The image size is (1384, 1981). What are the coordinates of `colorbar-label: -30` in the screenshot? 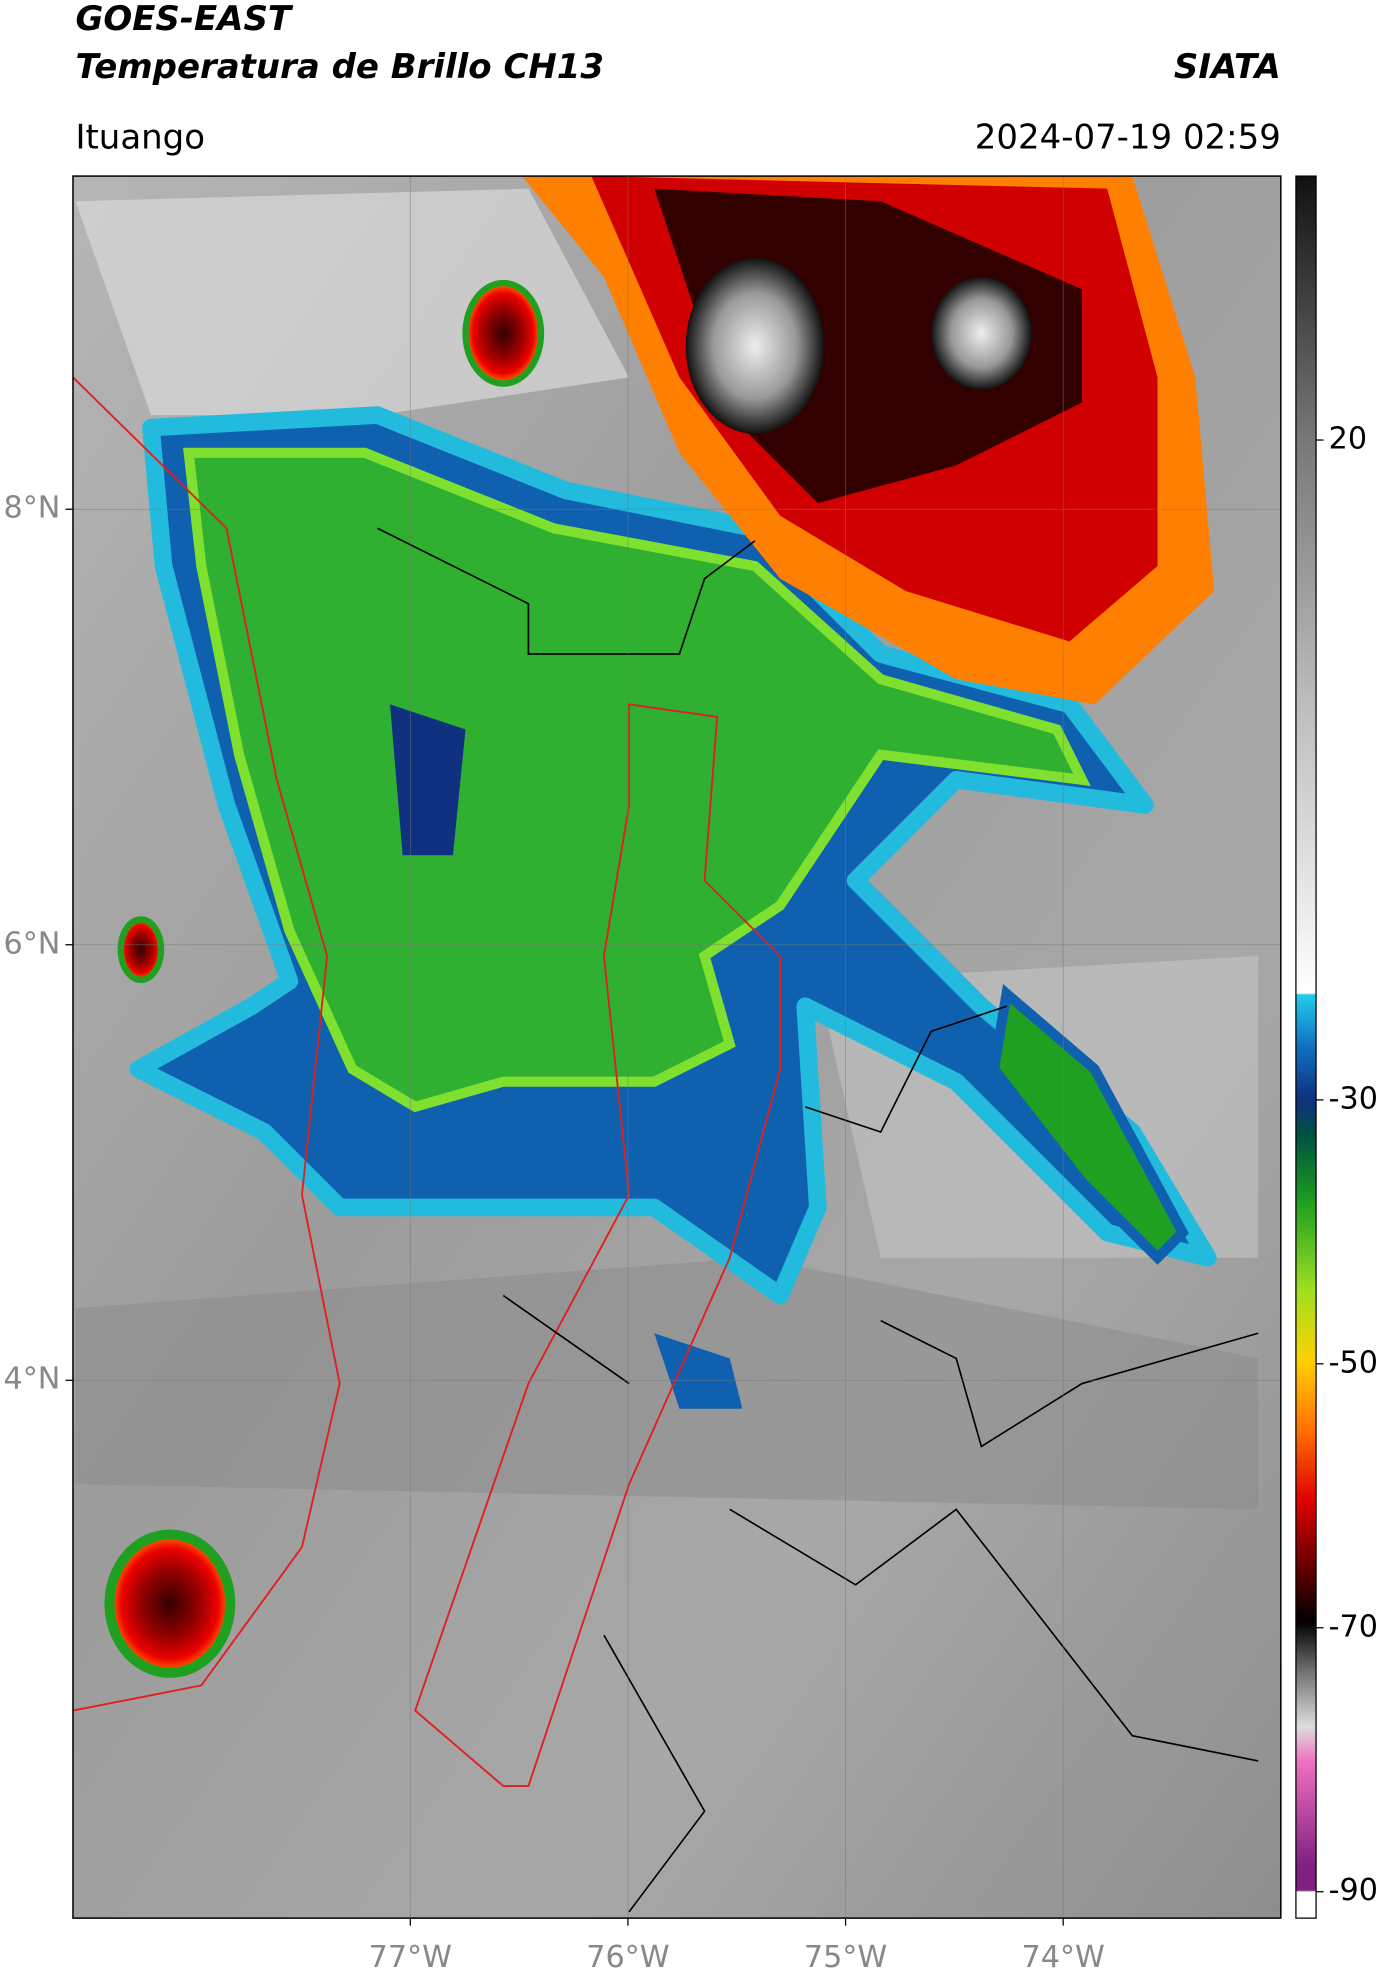 It's located at (1353, 1098).